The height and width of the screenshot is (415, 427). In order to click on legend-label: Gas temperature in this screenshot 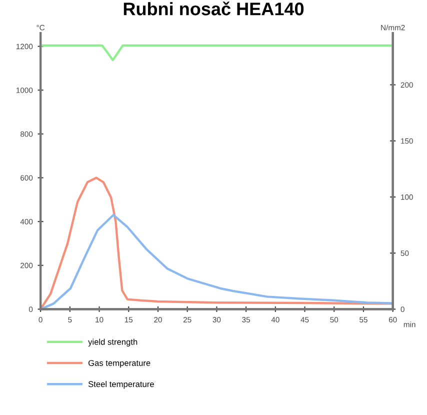, I will do `click(119, 364)`.